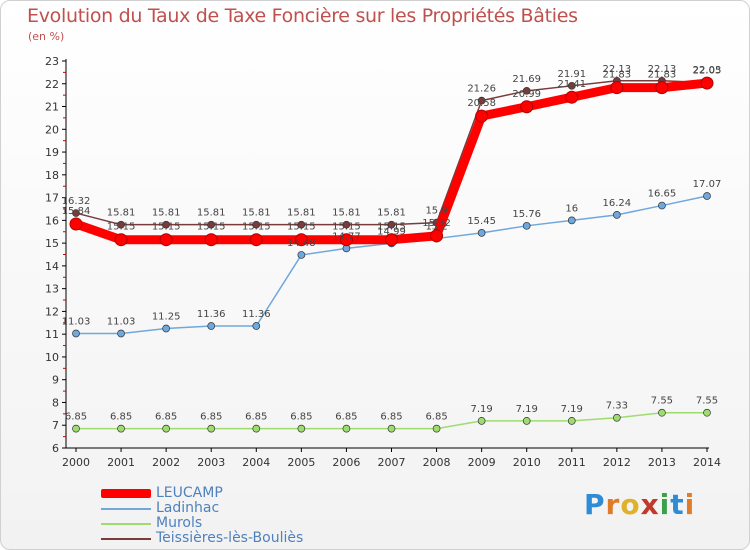 The width and height of the screenshot is (750, 550). Describe the element at coordinates (301, 462) in the screenshot. I see `x-tick-label: 2005` at that location.